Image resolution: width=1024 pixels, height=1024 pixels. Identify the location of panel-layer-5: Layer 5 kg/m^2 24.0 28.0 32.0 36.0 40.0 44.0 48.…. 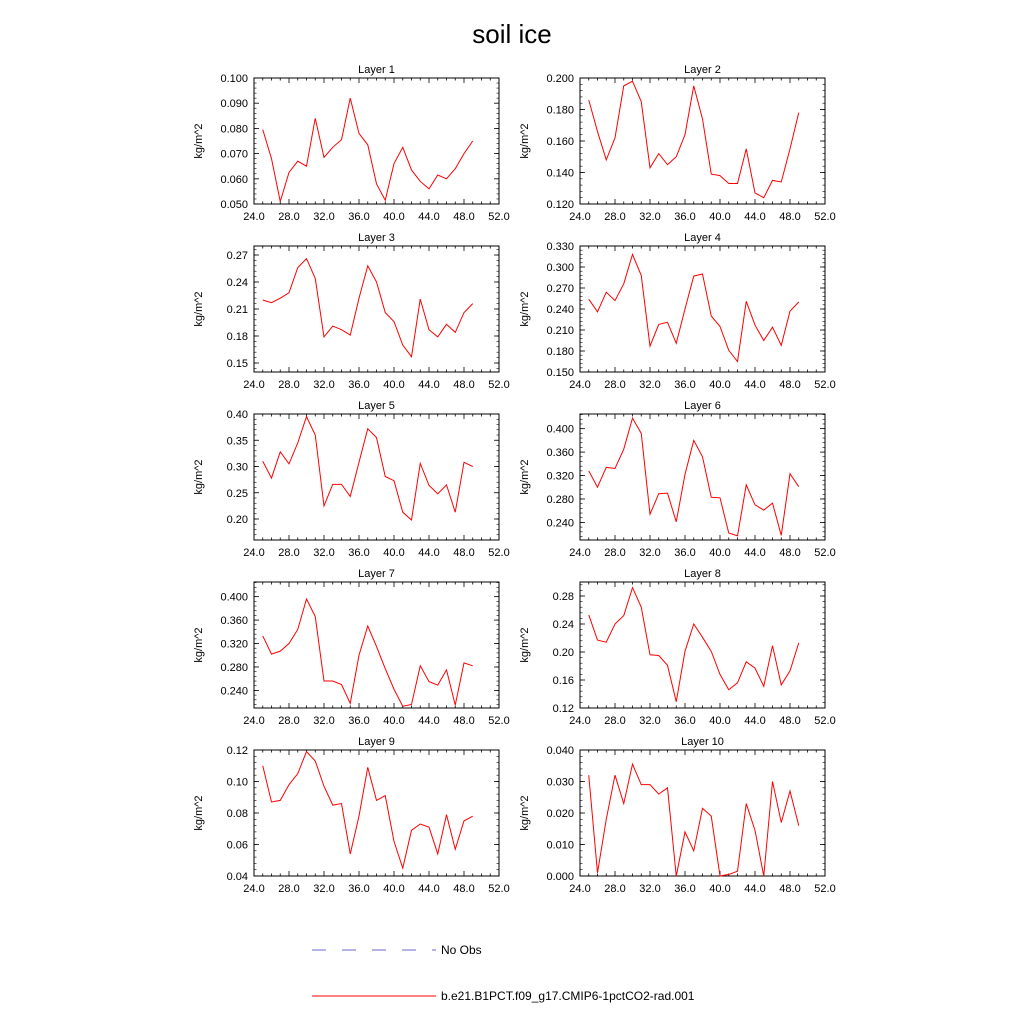
(351, 479).